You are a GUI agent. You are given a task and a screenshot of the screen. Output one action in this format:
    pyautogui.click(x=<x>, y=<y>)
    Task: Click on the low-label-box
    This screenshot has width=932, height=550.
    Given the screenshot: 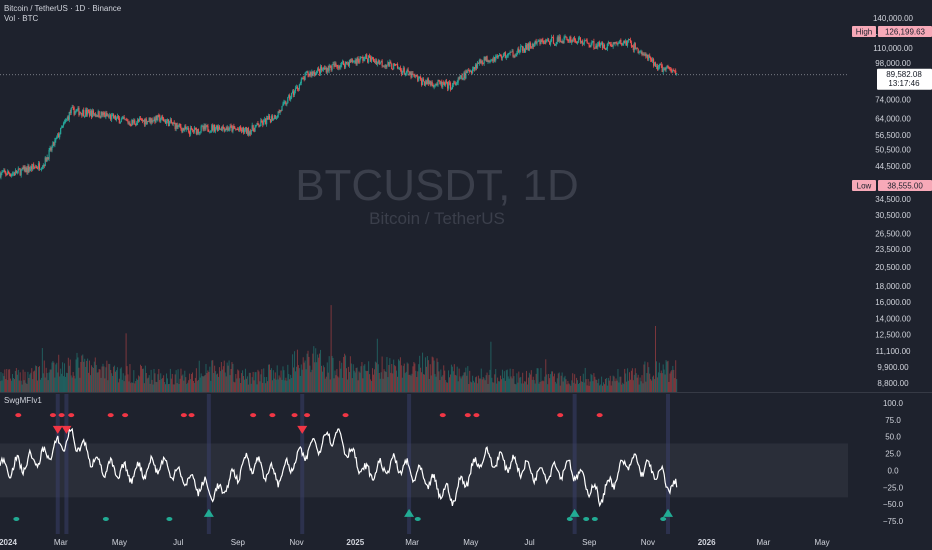 What is the action you would take?
    pyautogui.click(x=864, y=185)
    